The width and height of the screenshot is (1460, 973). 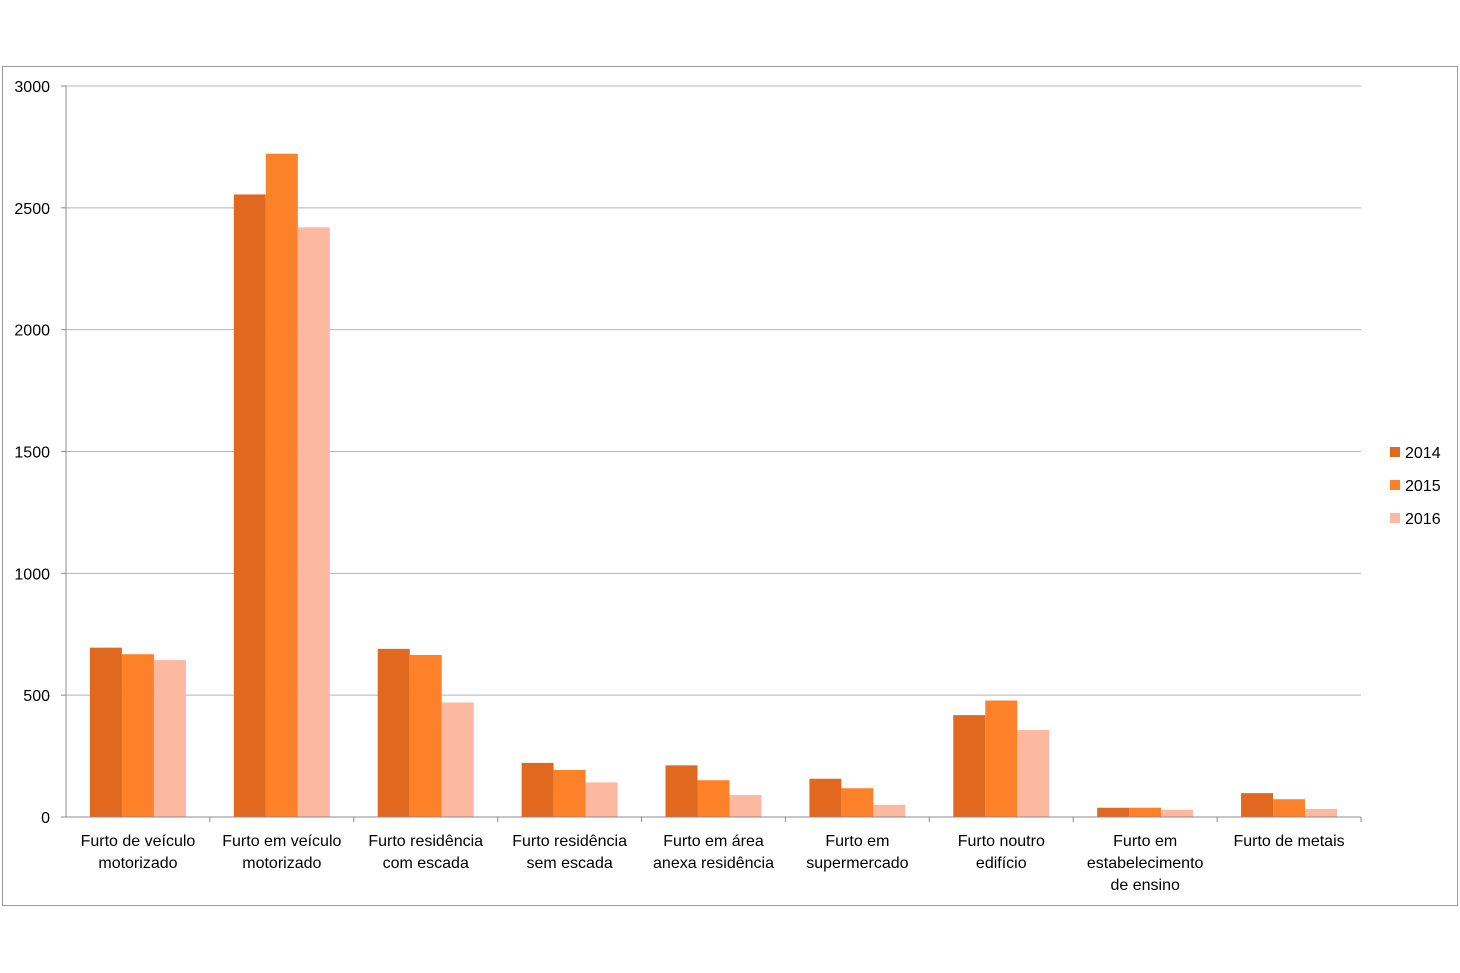 I want to click on legend-label-2015: 2015, so click(x=1423, y=486).